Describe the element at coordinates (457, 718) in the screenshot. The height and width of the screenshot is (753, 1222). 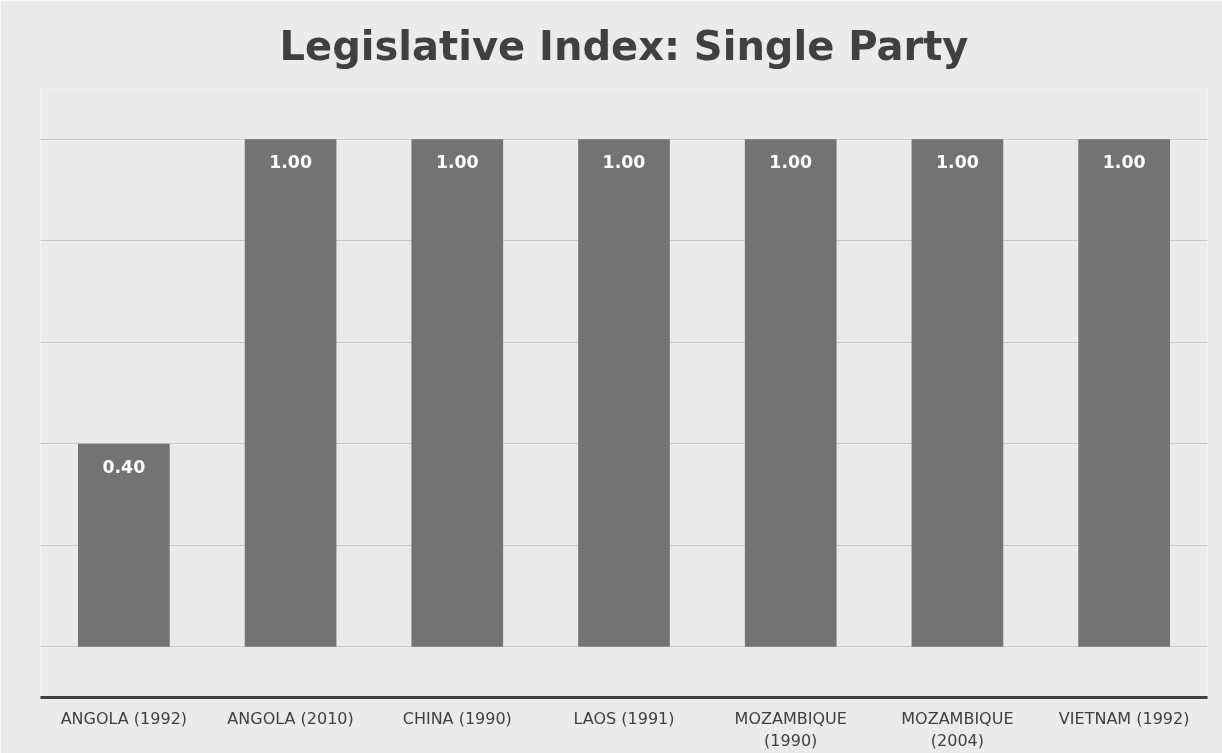
I see `x-tick-label: CHINA (1990)` at that location.